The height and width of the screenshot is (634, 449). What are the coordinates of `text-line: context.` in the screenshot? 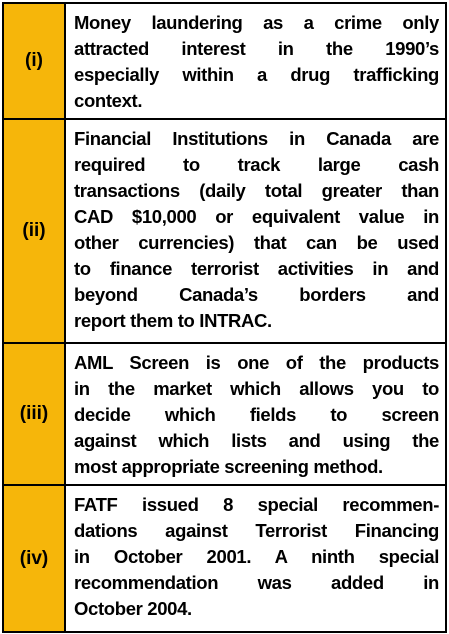 It's located at (108, 100).